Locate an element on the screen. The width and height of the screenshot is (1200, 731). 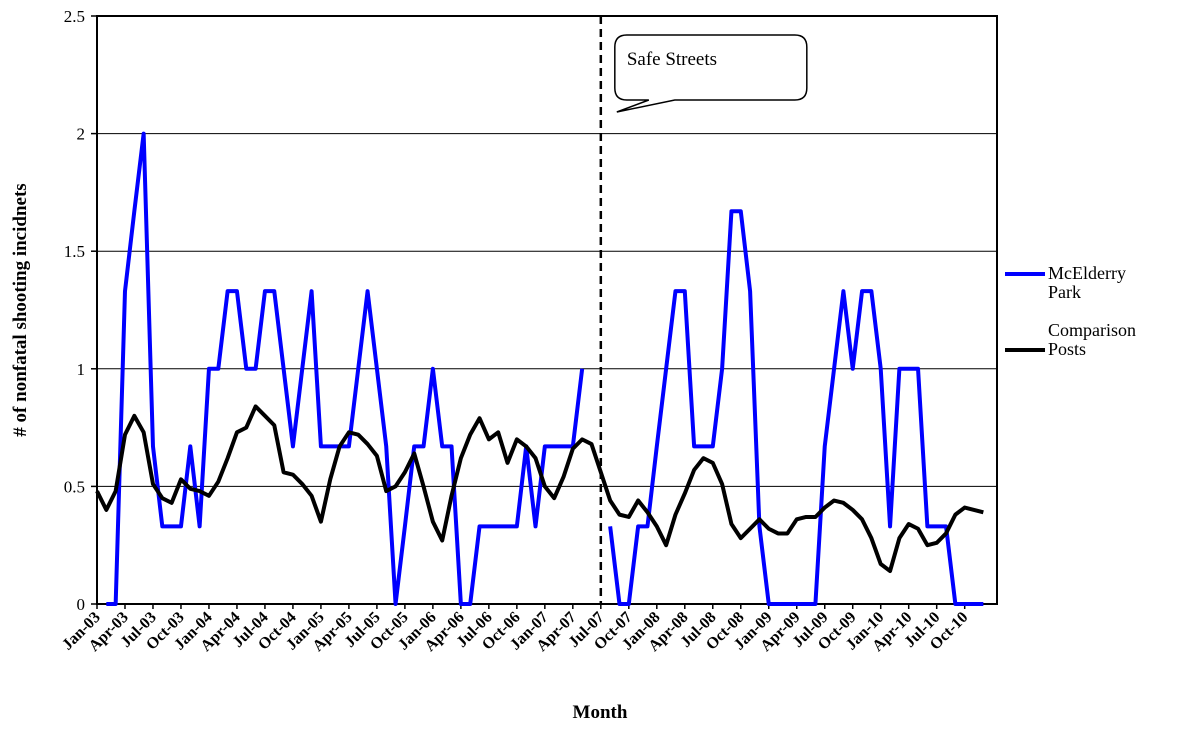
y-tick-label: 0 is located at coordinates (81, 604).